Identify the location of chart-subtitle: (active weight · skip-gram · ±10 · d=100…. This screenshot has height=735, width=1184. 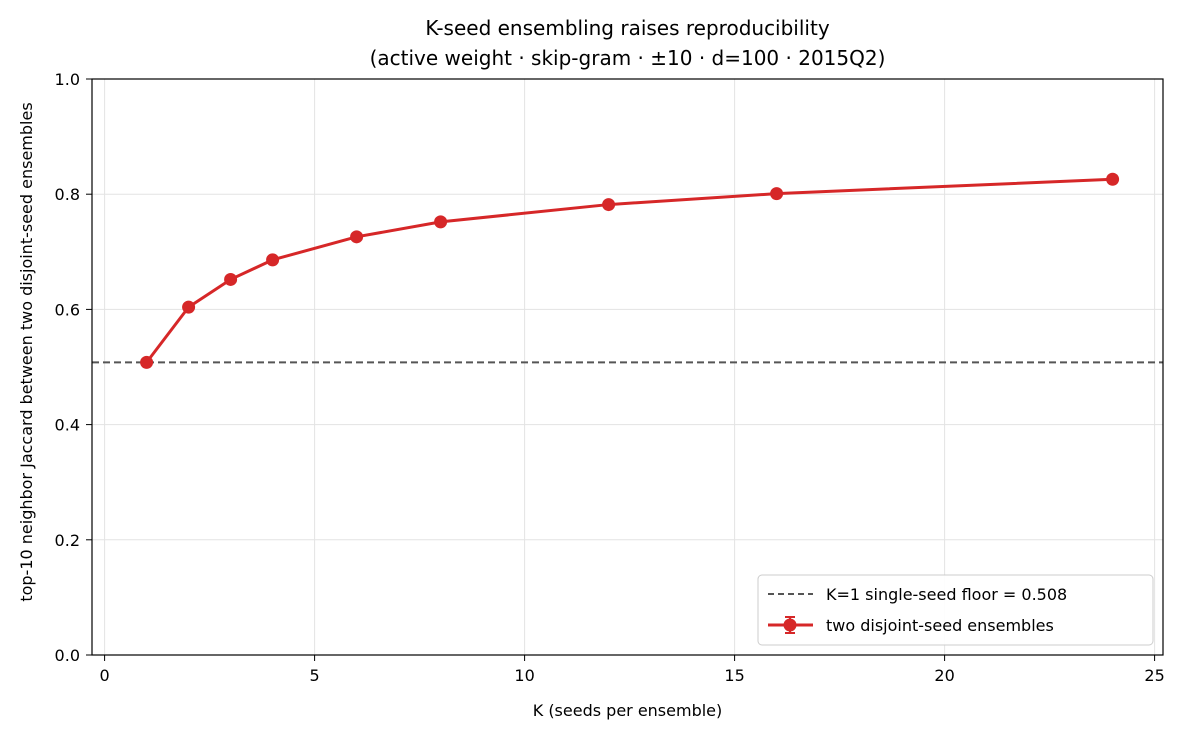
(628, 58).